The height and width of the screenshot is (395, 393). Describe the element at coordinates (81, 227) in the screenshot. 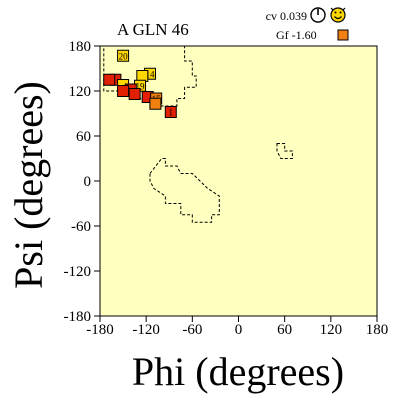

I see `y-tick-label: -60` at that location.